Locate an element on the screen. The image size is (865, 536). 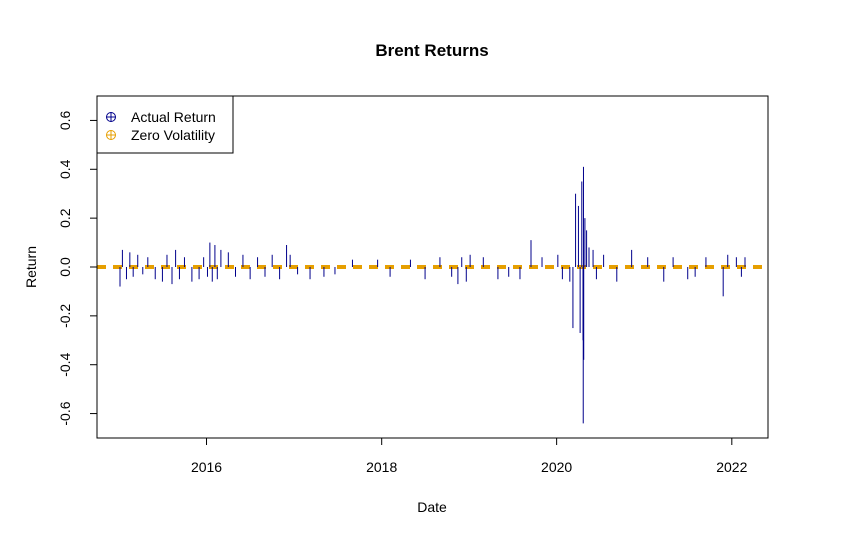
y-tick-label: 0.0 is located at coordinates (65, 267).